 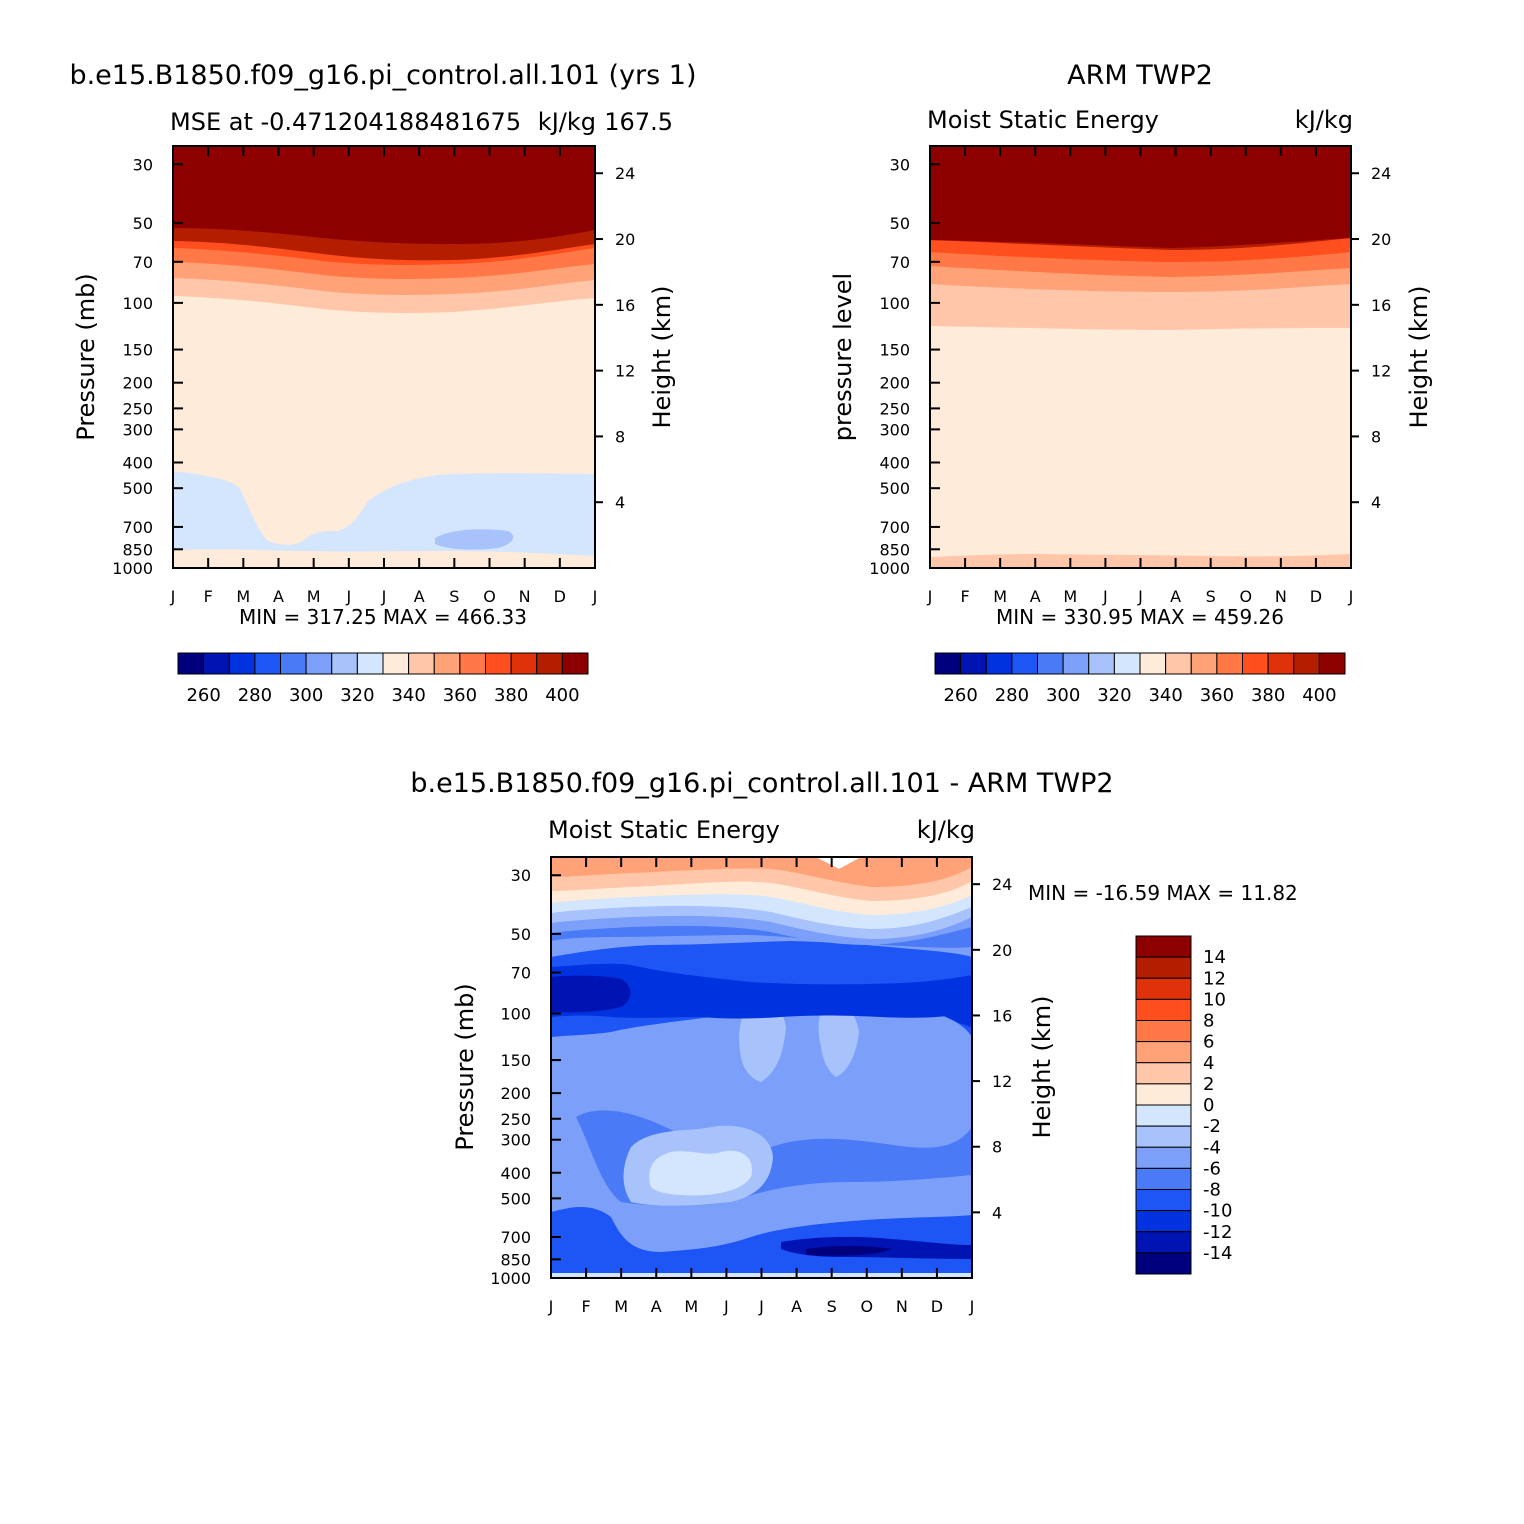 I want to click on obs-xtick-label: D, so click(x=1316, y=596).